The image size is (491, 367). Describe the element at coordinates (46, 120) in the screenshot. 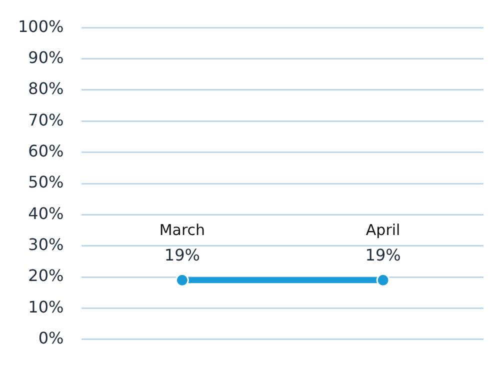

I see `y-tick-label: 70%` at that location.